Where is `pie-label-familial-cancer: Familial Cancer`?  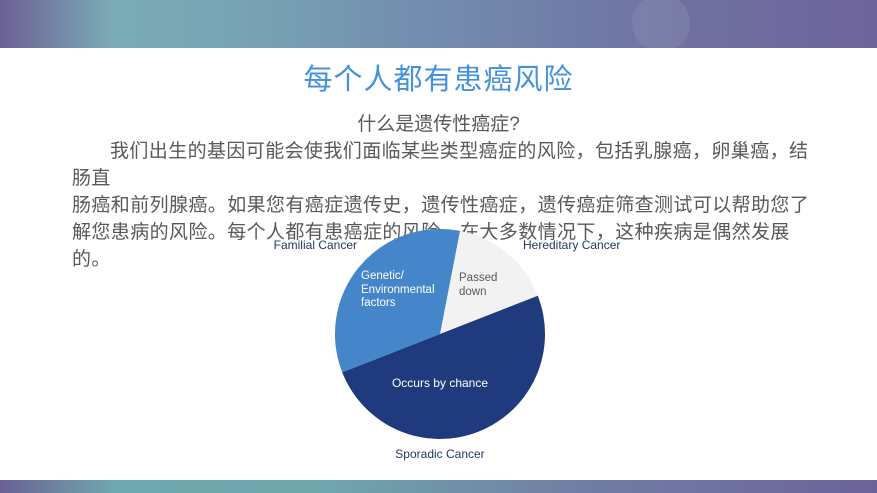
pie-label-familial-cancer: Familial Cancer is located at coordinates (315, 245).